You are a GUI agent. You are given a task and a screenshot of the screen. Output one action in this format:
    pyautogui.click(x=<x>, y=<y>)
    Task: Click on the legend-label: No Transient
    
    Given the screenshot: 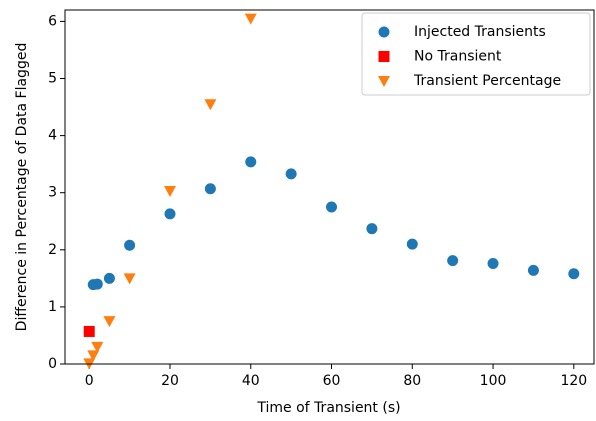 What is the action you would take?
    pyautogui.click(x=458, y=57)
    